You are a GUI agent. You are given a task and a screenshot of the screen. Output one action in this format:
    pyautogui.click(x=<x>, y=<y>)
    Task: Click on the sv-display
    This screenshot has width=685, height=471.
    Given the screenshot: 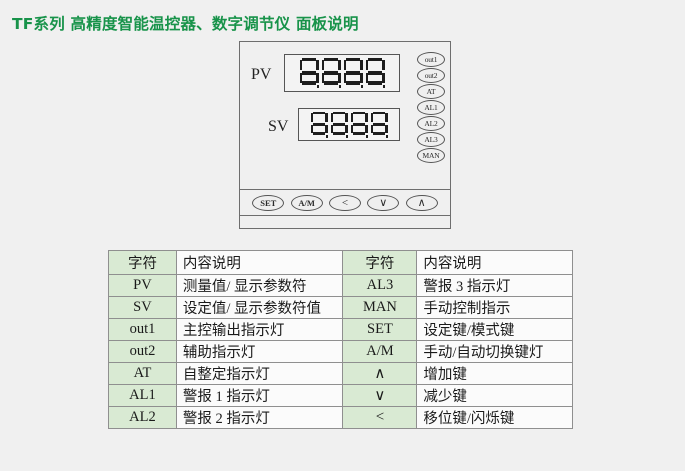 What is the action you would take?
    pyautogui.click(x=349, y=124)
    